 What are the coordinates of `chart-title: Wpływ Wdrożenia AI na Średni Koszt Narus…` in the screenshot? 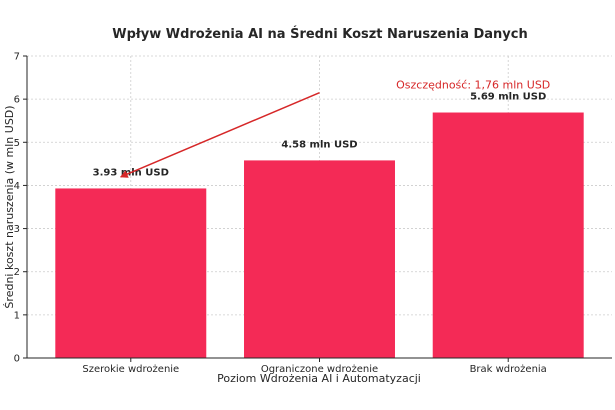 It's located at (320, 34).